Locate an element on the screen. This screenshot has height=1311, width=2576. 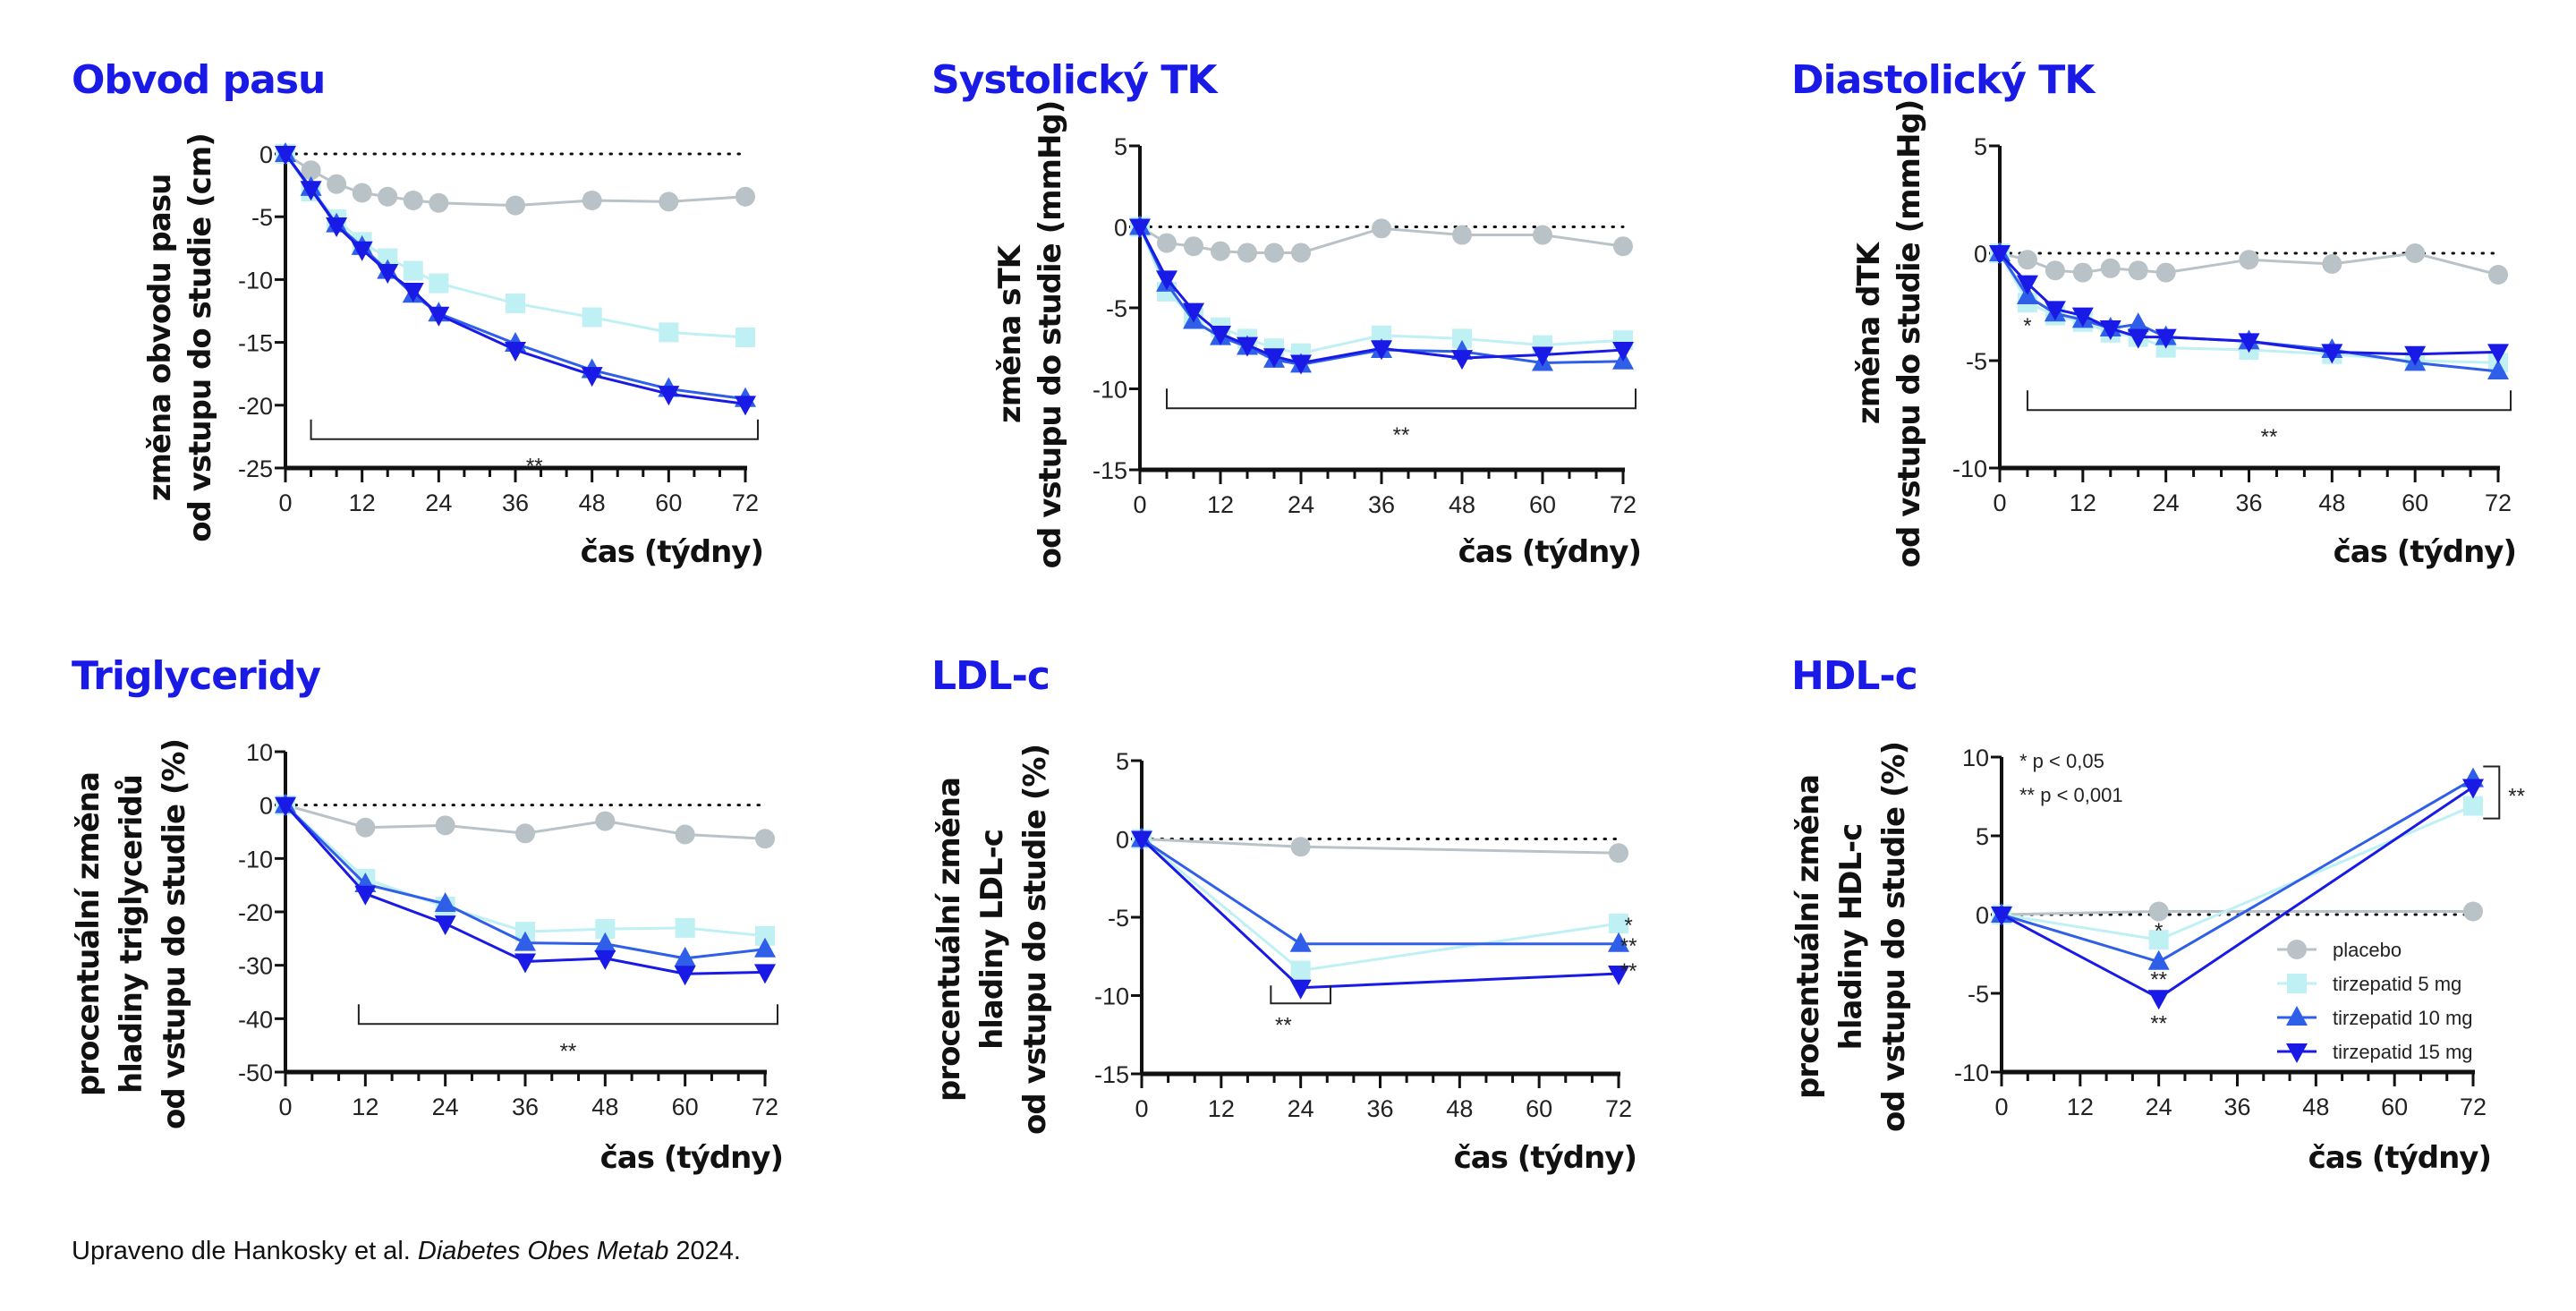
y-tick-label: -50 is located at coordinates (256, 1073).